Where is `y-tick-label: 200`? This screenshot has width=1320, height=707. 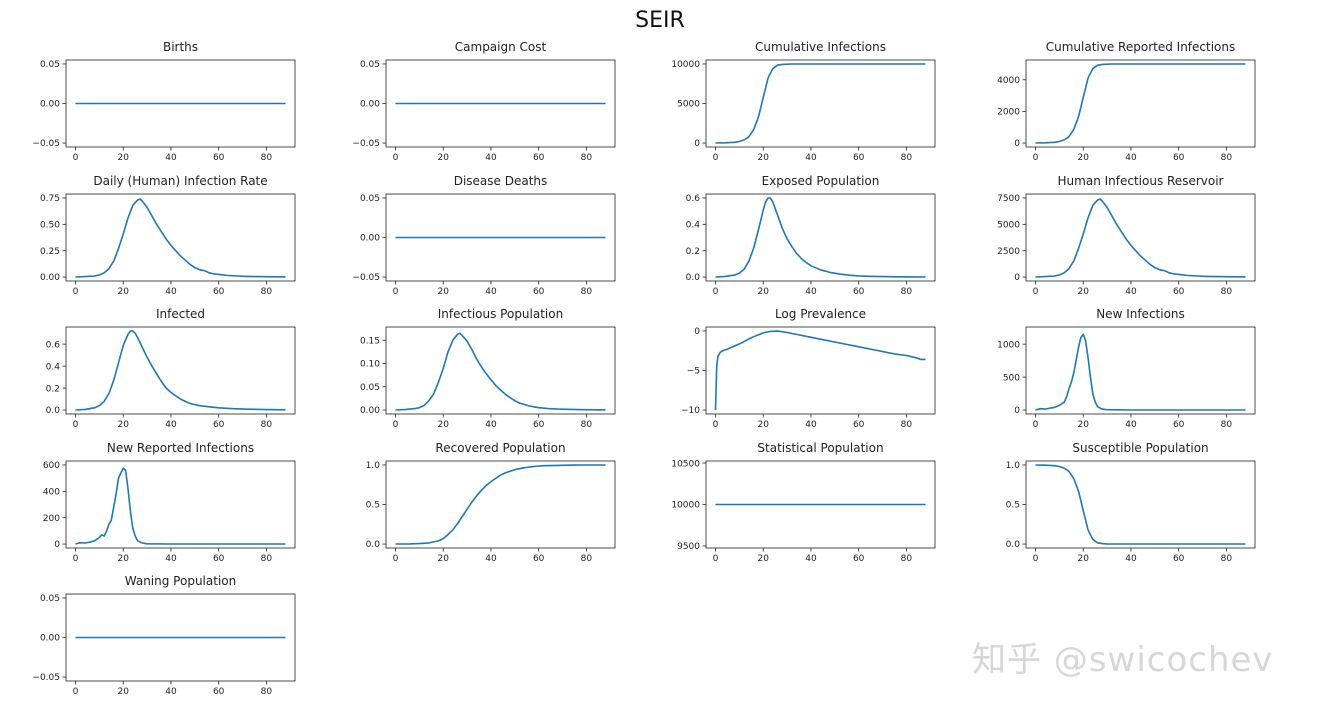 y-tick-label: 200 is located at coordinates (51, 519).